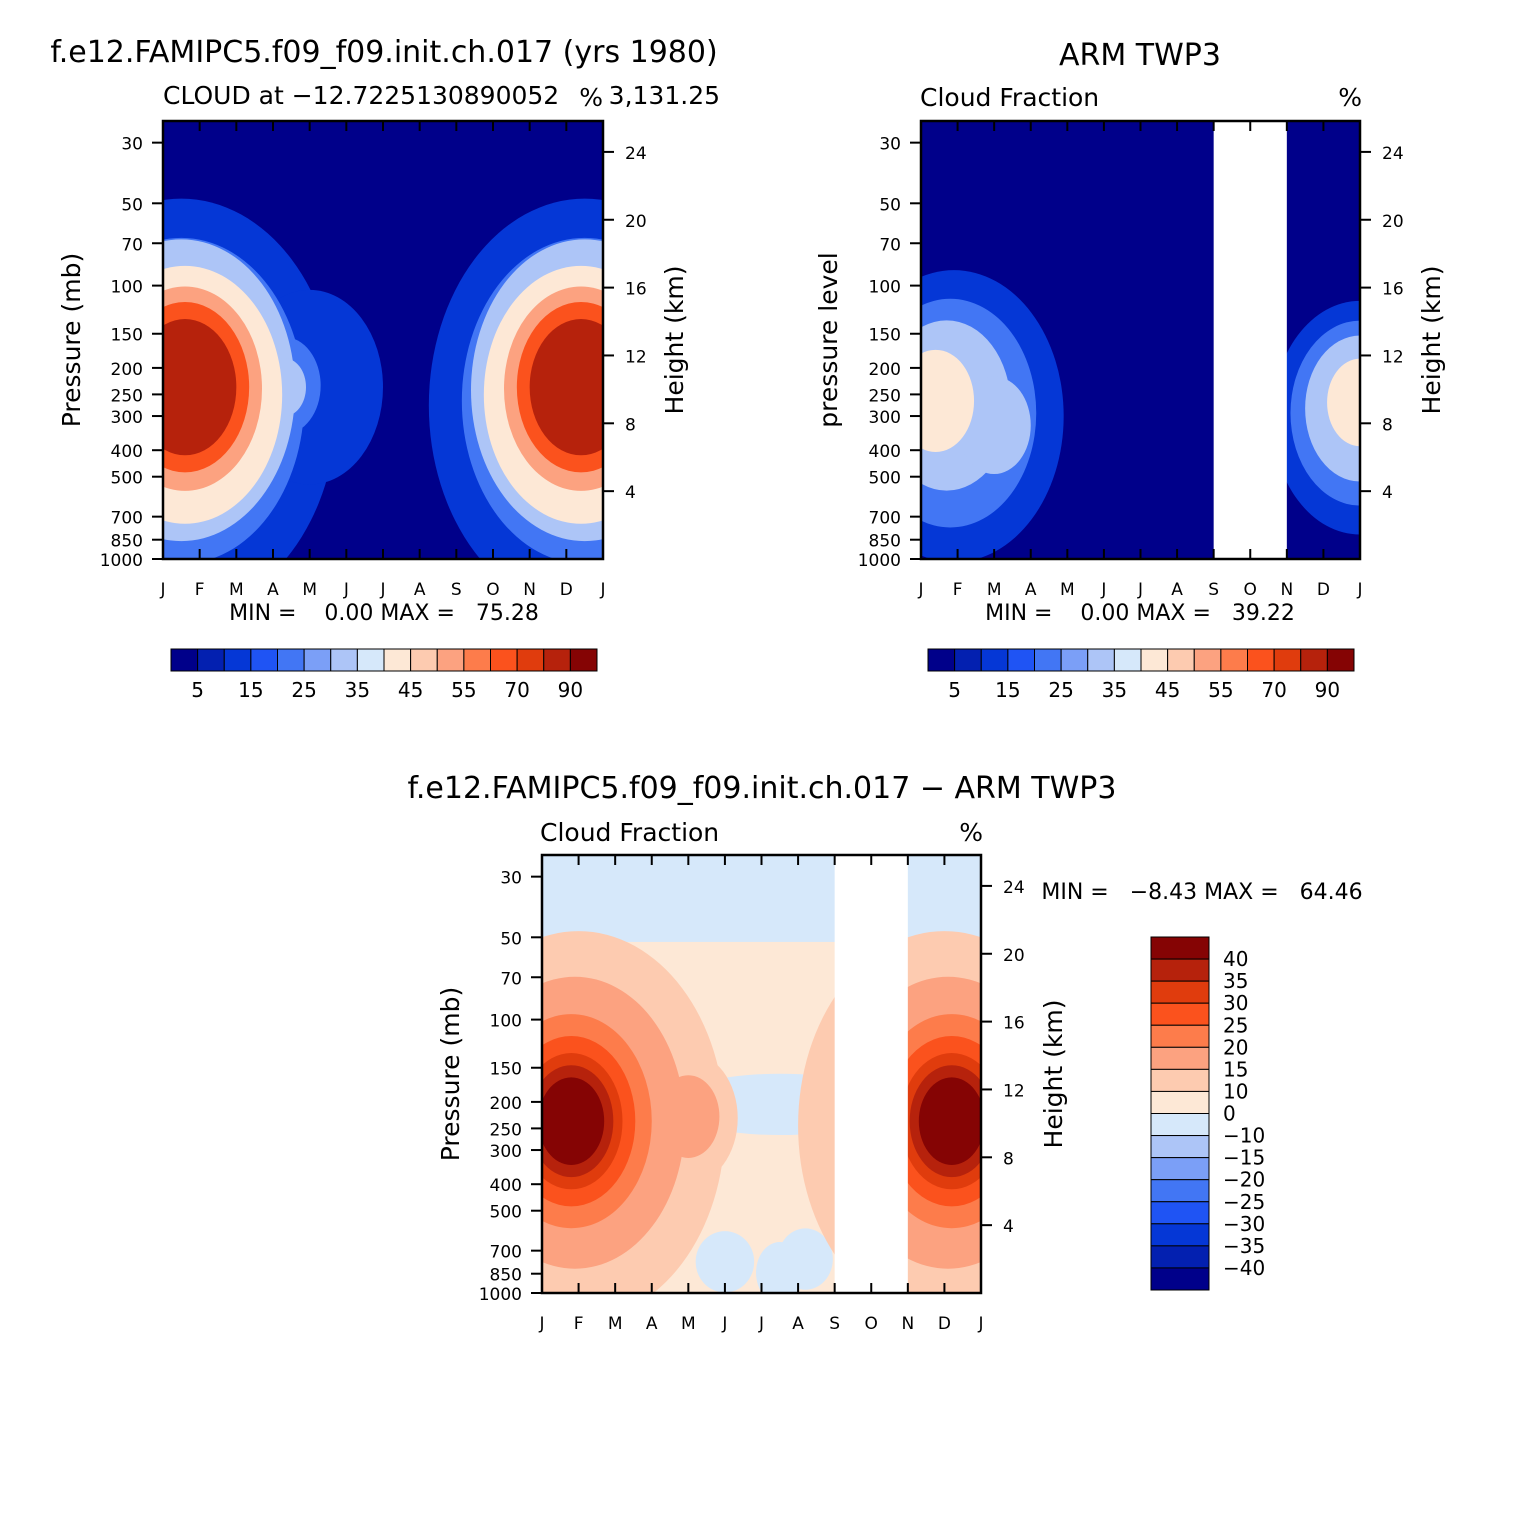 Image resolution: width=1524 pixels, height=1524 pixels. Describe the element at coordinates (954, 690) in the screenshot. I see `colorbar-label: 5` at that location.